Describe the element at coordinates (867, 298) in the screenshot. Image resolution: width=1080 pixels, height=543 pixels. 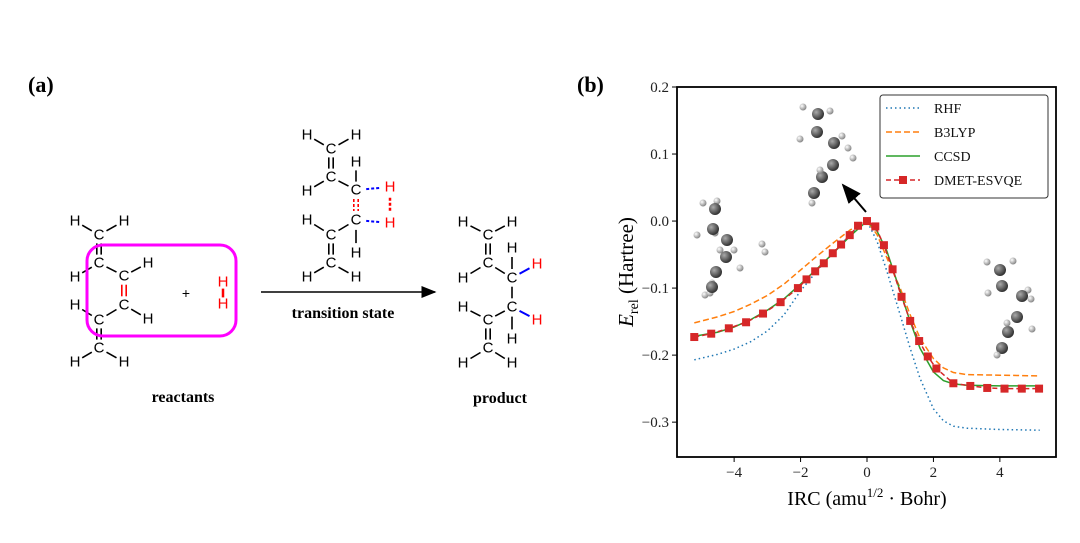
I see `b3lyp-line` at that location.